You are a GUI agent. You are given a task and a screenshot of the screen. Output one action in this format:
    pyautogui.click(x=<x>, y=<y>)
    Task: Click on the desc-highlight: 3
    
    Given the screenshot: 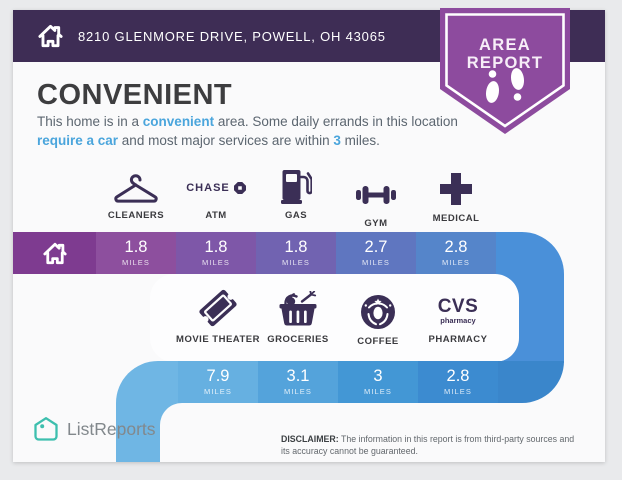 What is the action you would take?
    pyautogui.click(x=337, y=140)
    